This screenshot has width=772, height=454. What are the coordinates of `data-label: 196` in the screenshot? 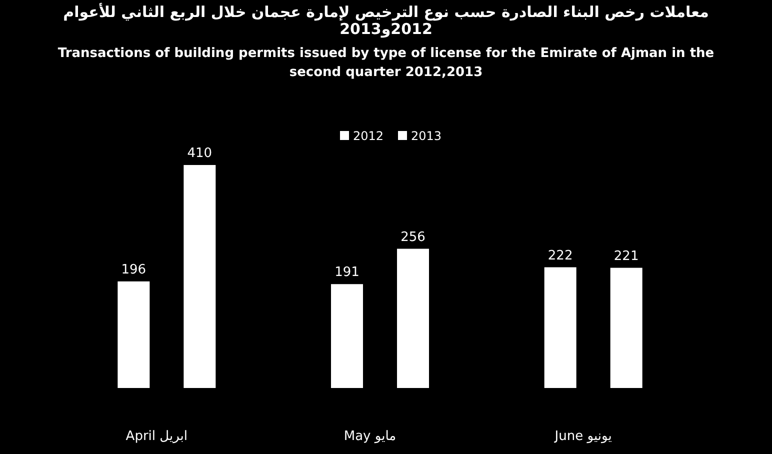 It's located at (133, 270).